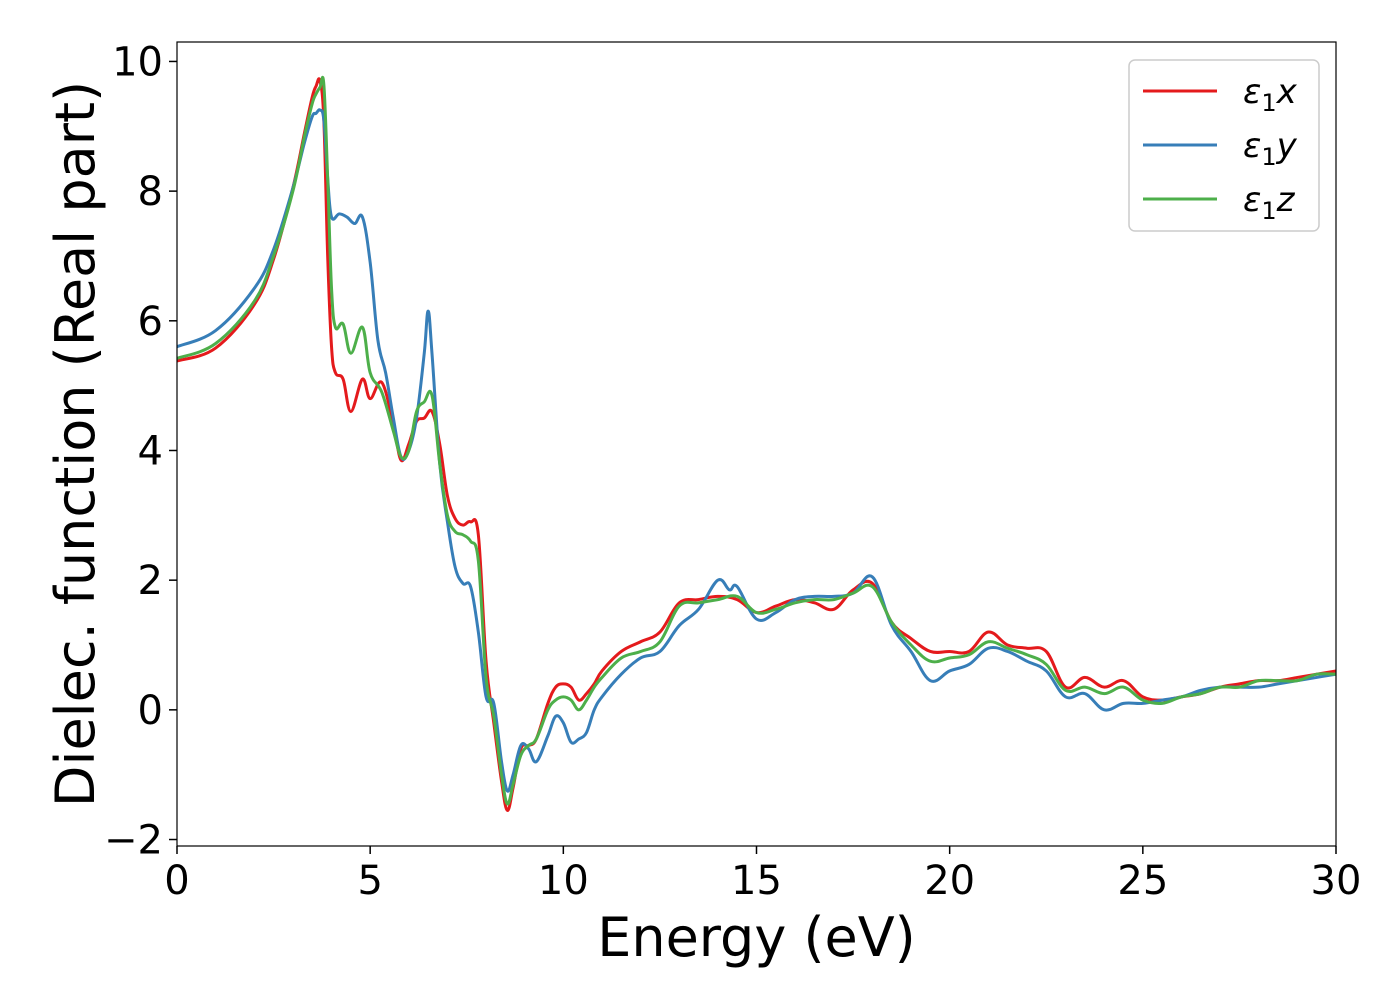 The image size is (1400, 1000). I want to click on y-tick-label: 6, so click(150, 322).